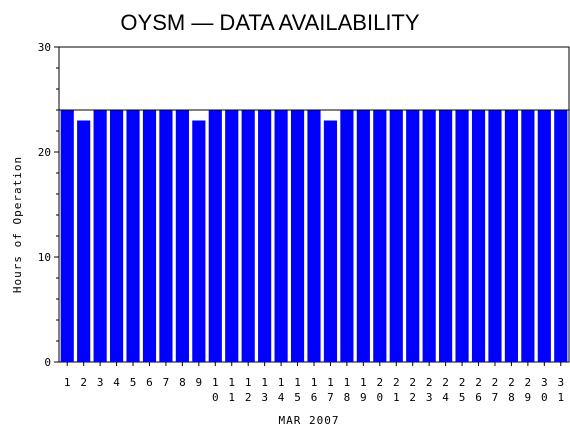  Describe the element at coordinates (44, 152) in the screenshot. I see `y-tick-label: 20` at that location.